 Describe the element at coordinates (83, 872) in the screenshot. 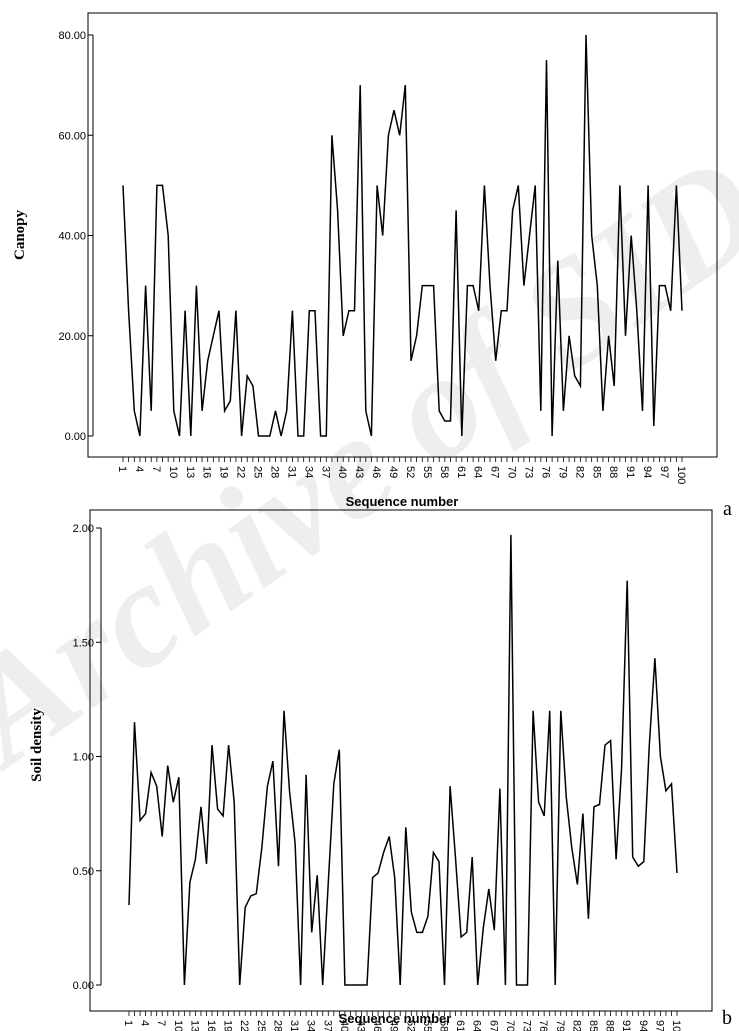

I see `y-tick-label: 0.50` at that location.